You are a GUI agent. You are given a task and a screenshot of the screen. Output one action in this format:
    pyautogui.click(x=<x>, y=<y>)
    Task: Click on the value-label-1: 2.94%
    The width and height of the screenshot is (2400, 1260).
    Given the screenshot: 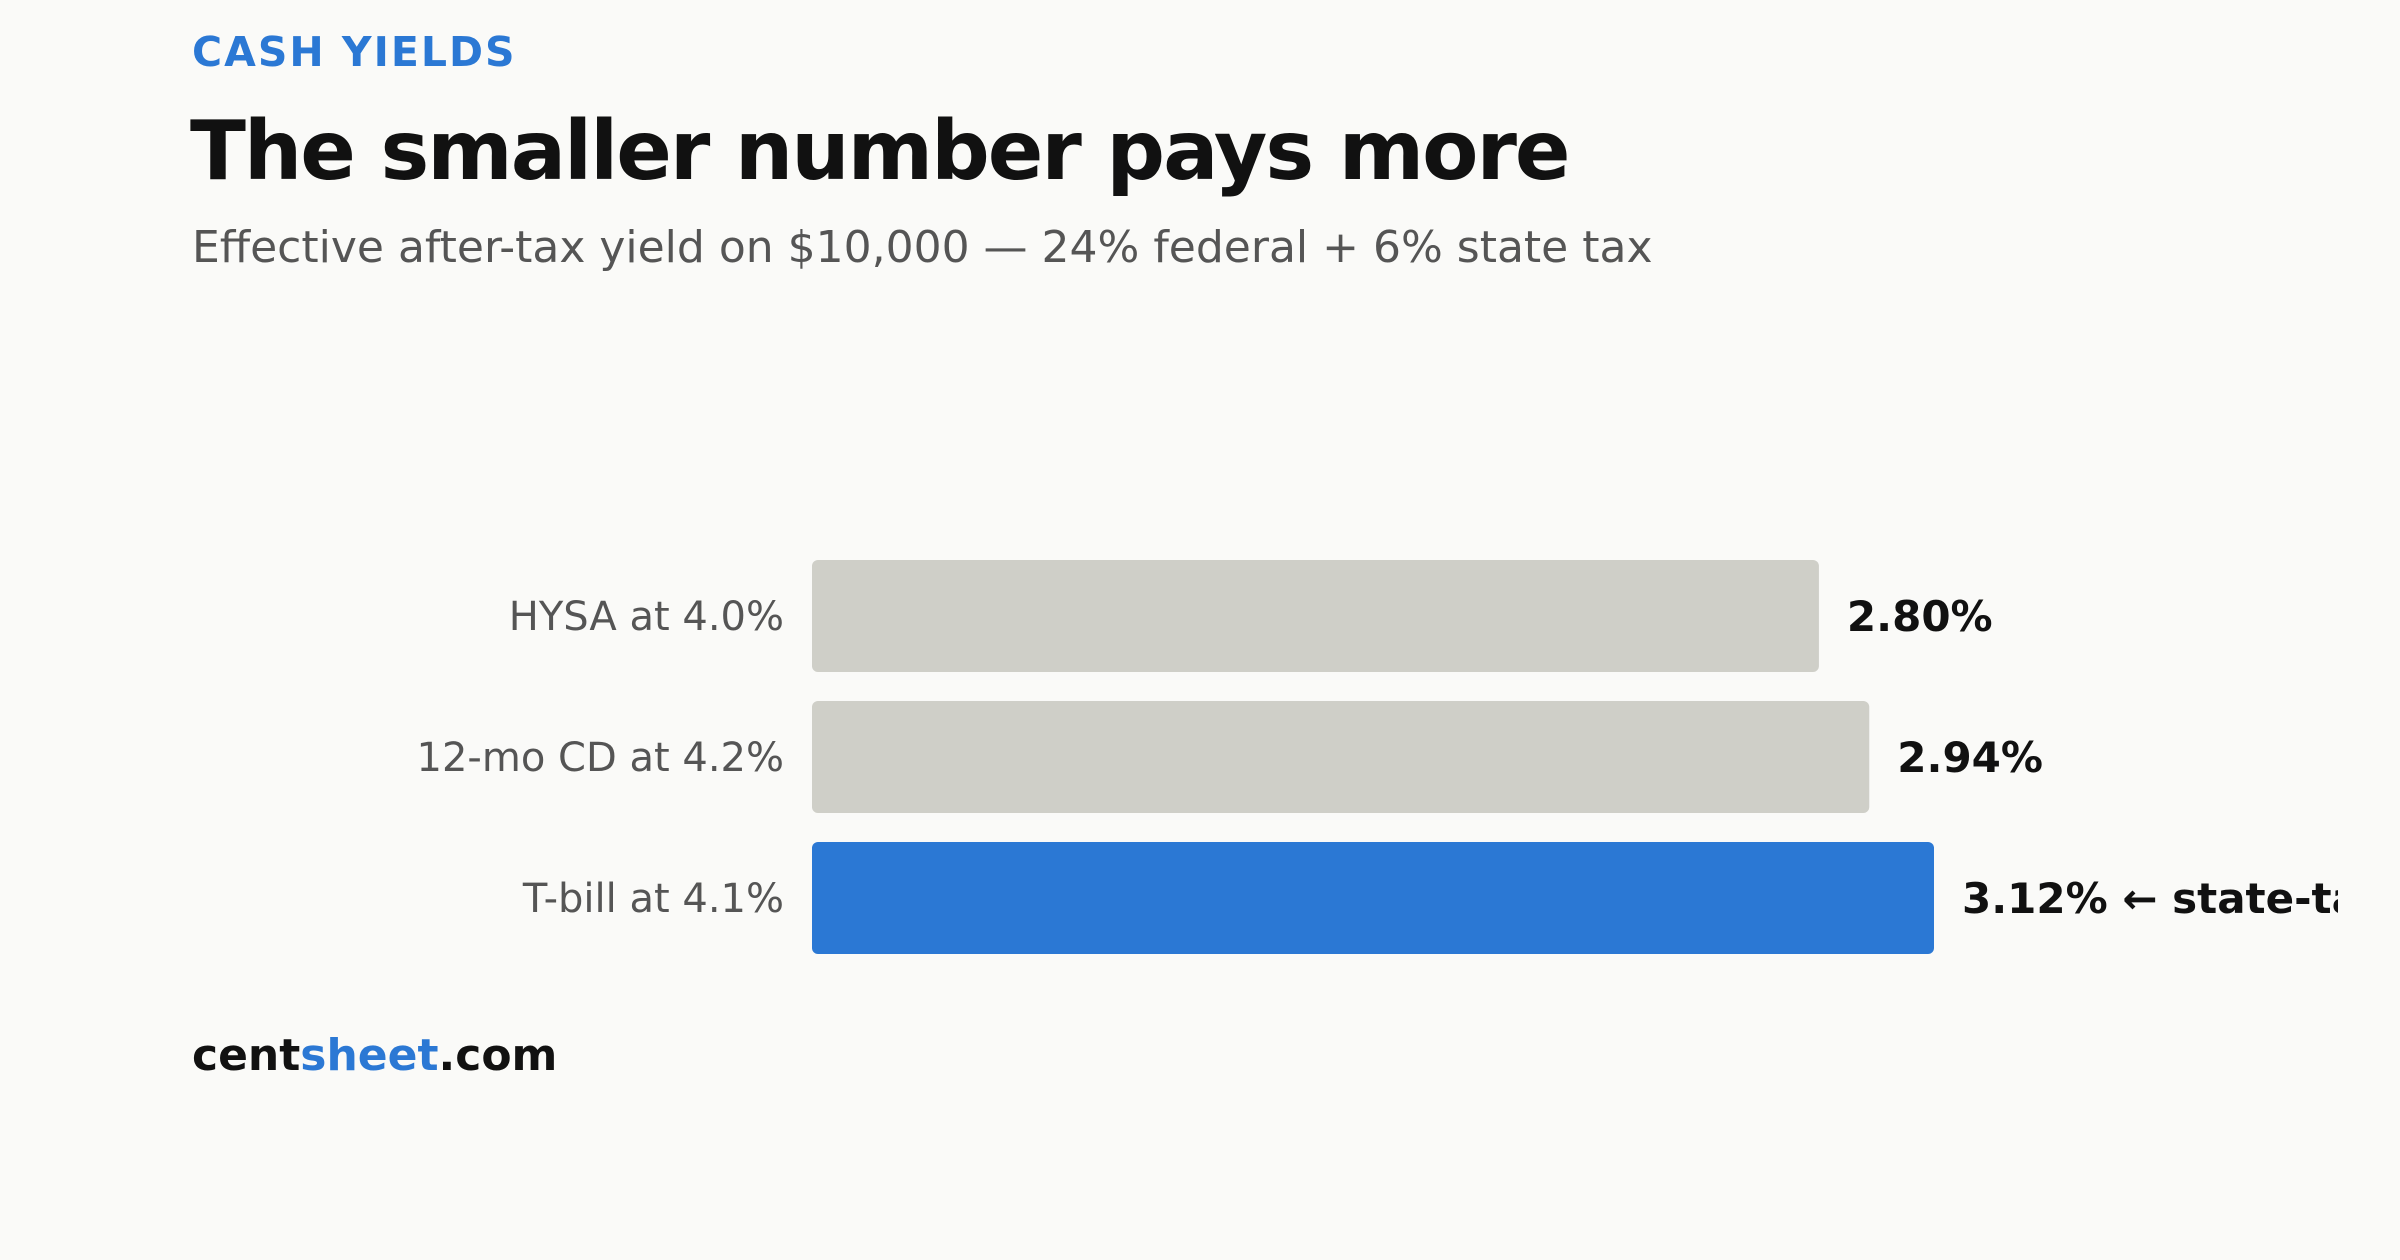 What is the action you would take?
    pyautogui.click(x=1970, y=757)
    